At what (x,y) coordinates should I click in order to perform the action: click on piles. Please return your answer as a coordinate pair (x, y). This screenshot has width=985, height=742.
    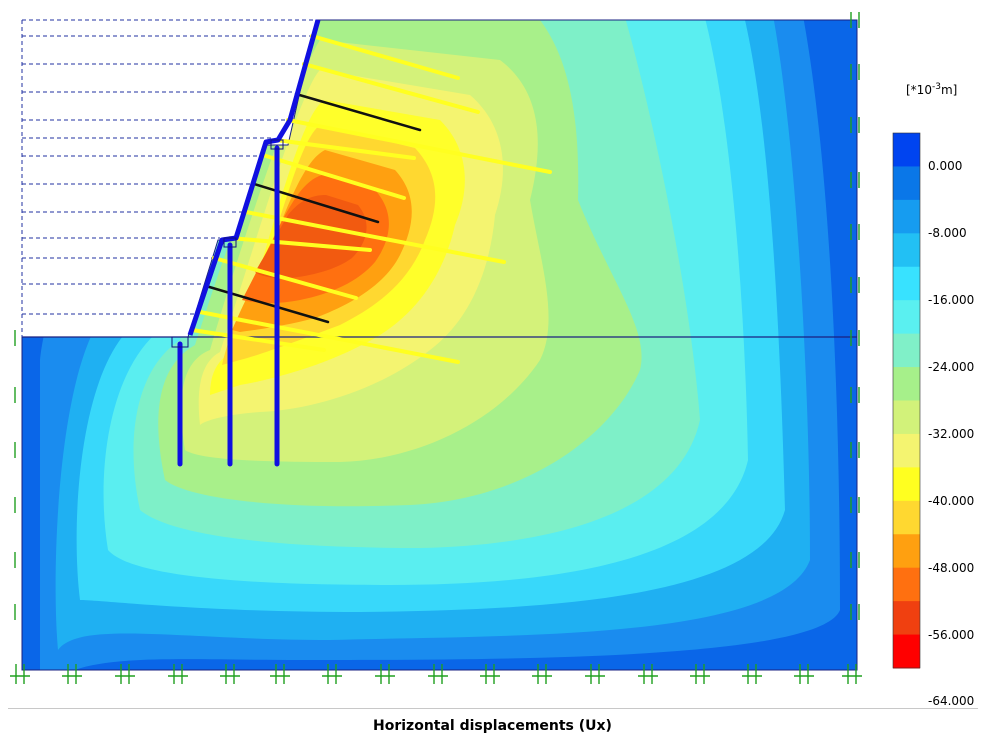
    Looking at the image, I should click on (228, 306).